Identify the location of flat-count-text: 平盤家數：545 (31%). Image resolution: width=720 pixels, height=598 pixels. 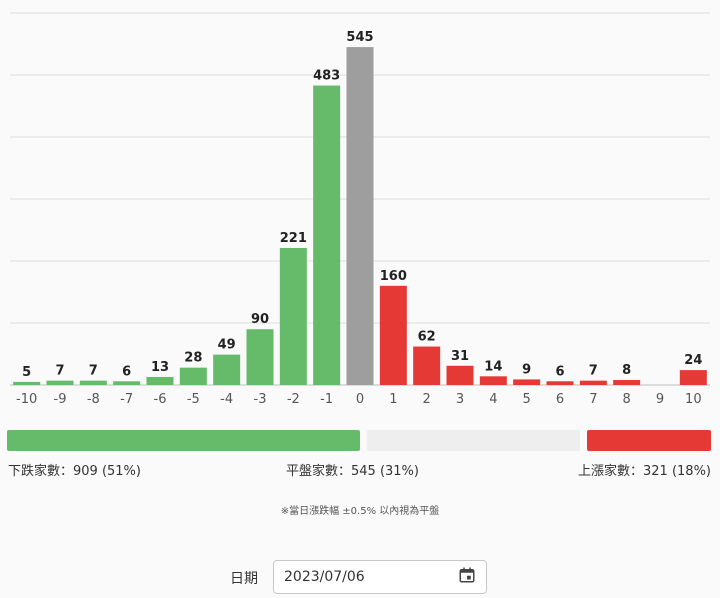
(352, 471).